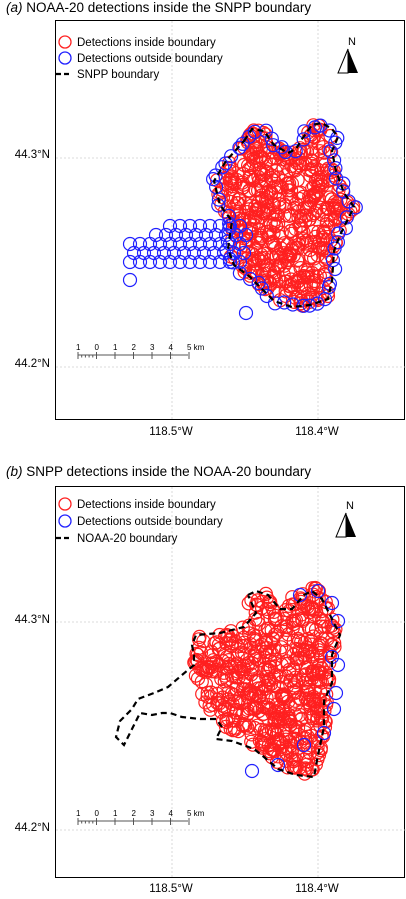 Image resolution: width=406 pixels, height=899 pixels. What do you see at coordinates (32, 828) in the screenshot?
I see `panel-b-lat-44-2: 44.2°N` at bounding box center [32, 828].